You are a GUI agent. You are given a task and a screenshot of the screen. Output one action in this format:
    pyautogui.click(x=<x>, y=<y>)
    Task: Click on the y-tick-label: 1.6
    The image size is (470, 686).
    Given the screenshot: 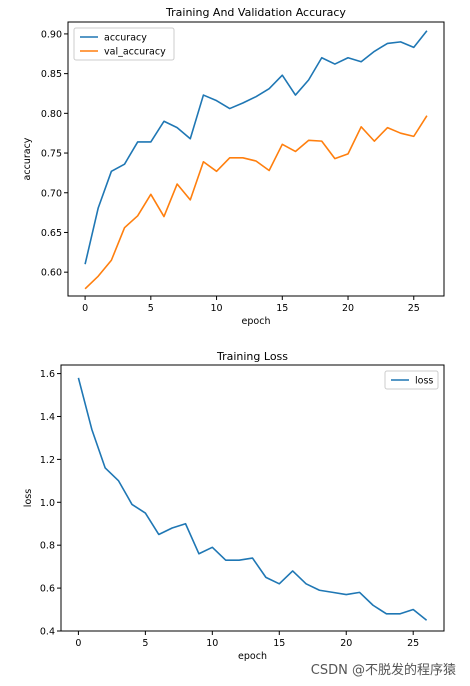 What is the action you would take?
    pyautogui.click(x=47, y=374)
    